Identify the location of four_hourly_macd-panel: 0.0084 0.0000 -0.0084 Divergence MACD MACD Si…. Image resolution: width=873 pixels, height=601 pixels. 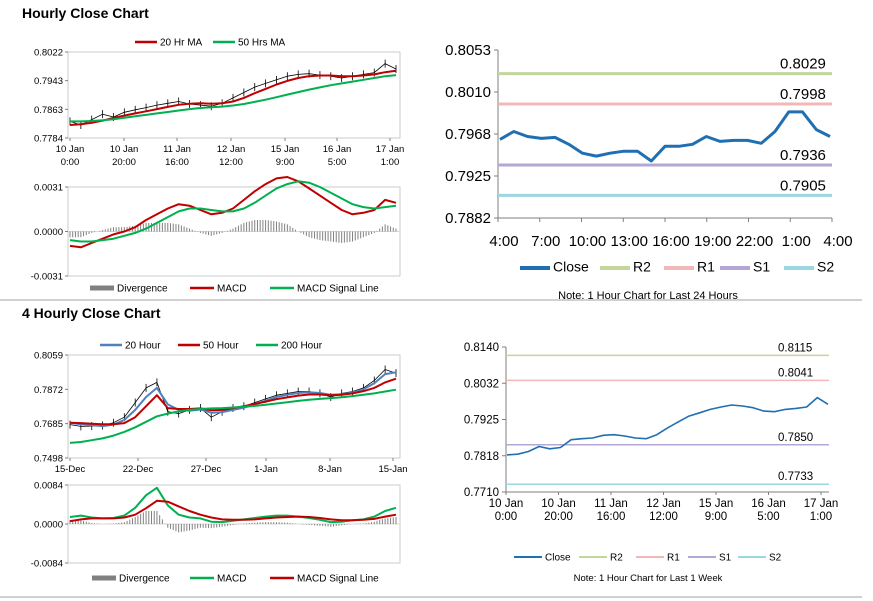
(216, 533).